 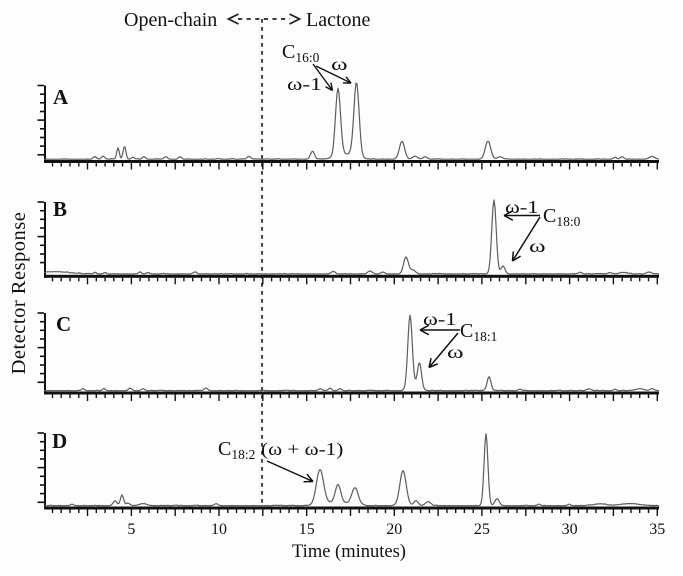 I want to click on svg-text: 30, so click(x=570, y=529).